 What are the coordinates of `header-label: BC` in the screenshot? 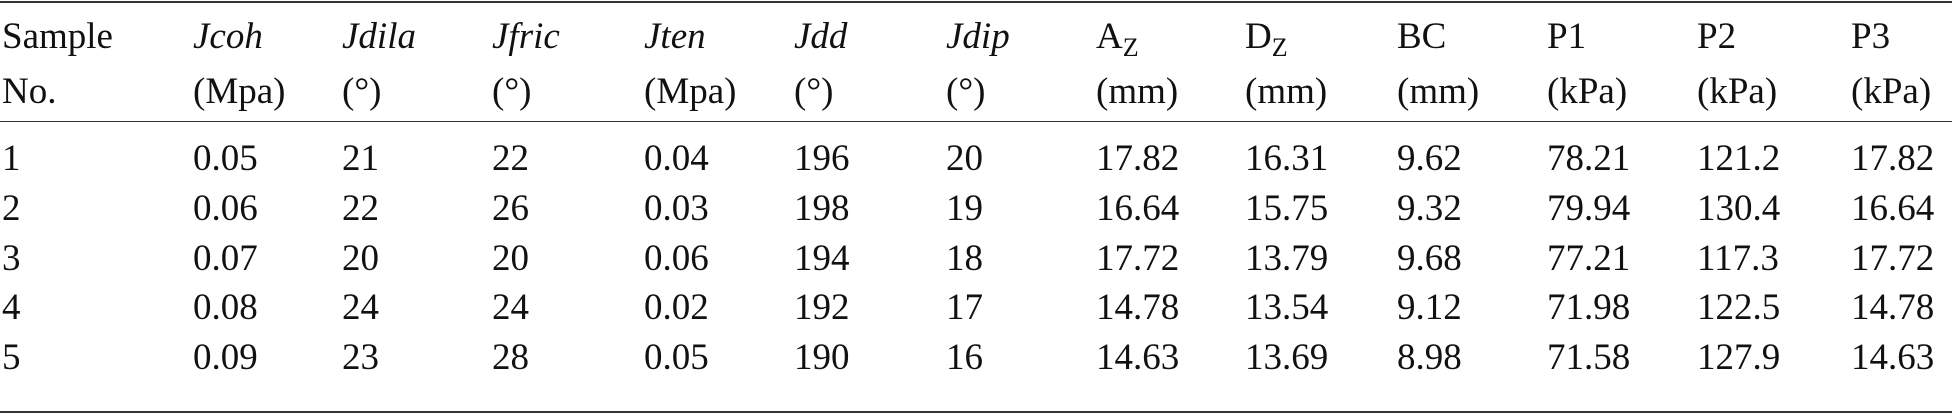 It's located at (1422, 36).